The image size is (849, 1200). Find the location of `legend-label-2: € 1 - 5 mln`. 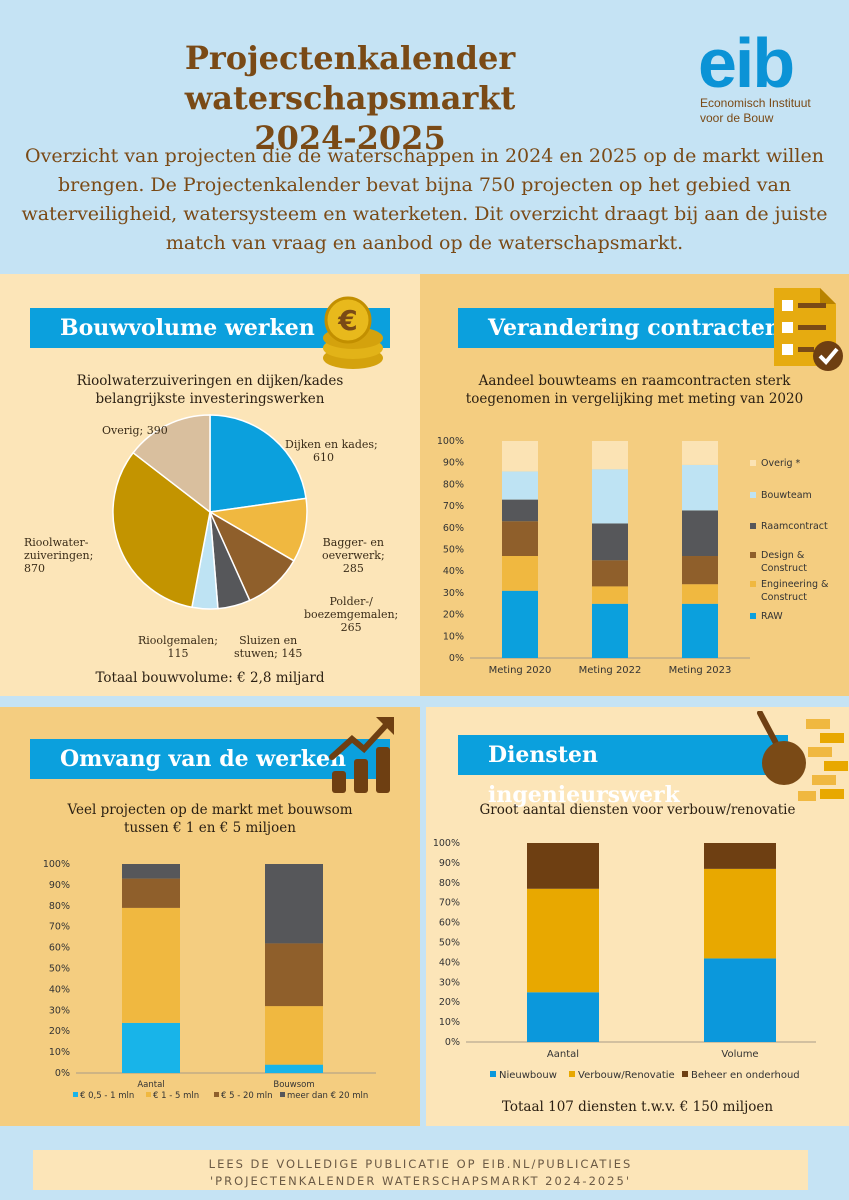

legend-label-2: € 1 - 5 mln is located at coordinates (176, 1096).